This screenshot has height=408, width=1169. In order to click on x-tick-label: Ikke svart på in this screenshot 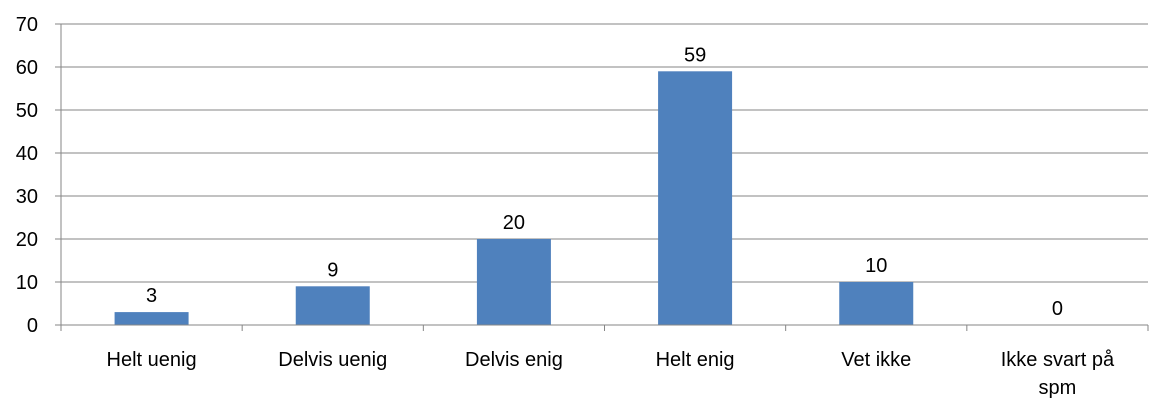, I will do `click(1058, 360)`.